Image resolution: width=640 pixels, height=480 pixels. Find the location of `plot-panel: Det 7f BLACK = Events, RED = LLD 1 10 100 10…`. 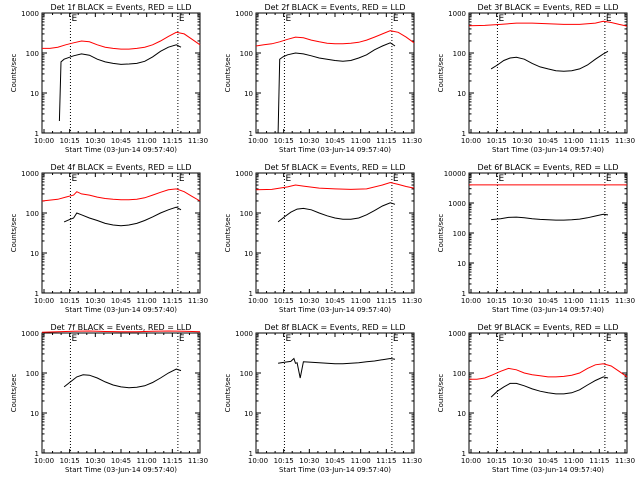

plot-panel: Det 7f BLACK = Events, RED = LLD 1 10 100 10… is located at coordinates (109, 398).